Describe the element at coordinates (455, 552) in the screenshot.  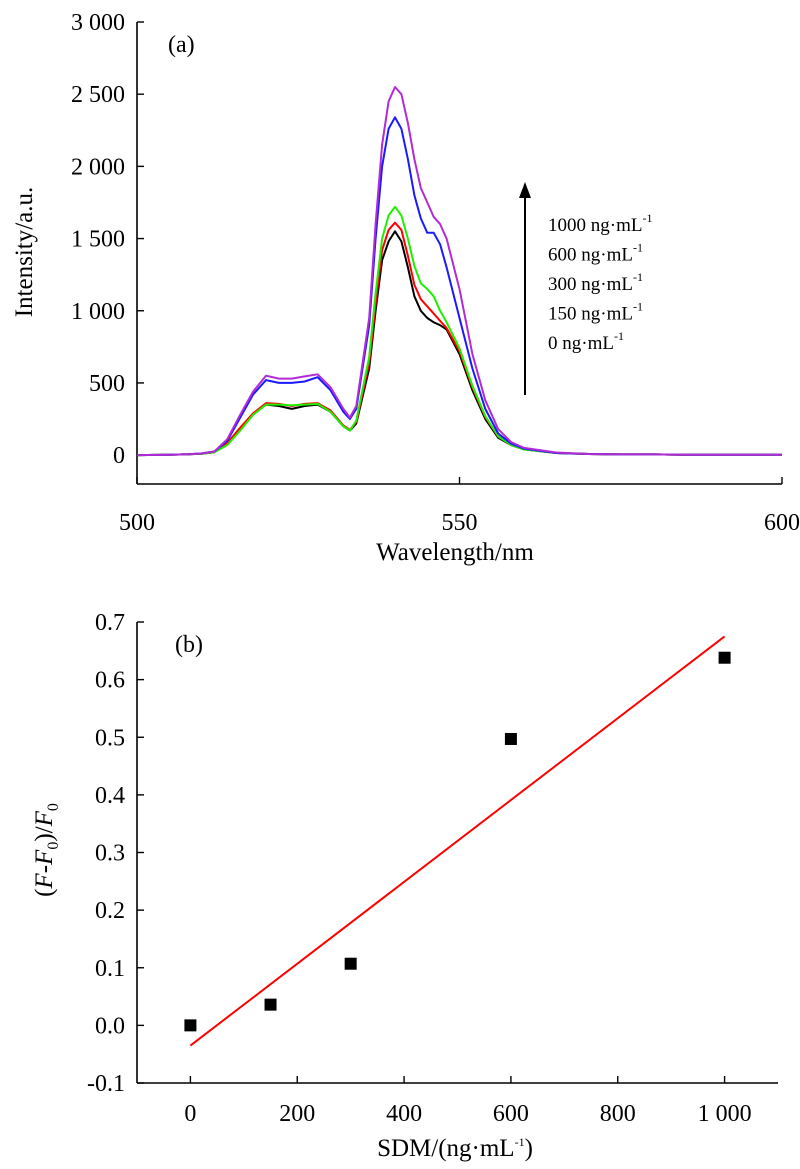
I see `panel-a-x-axis-title: Wavelength/nm` at that location.